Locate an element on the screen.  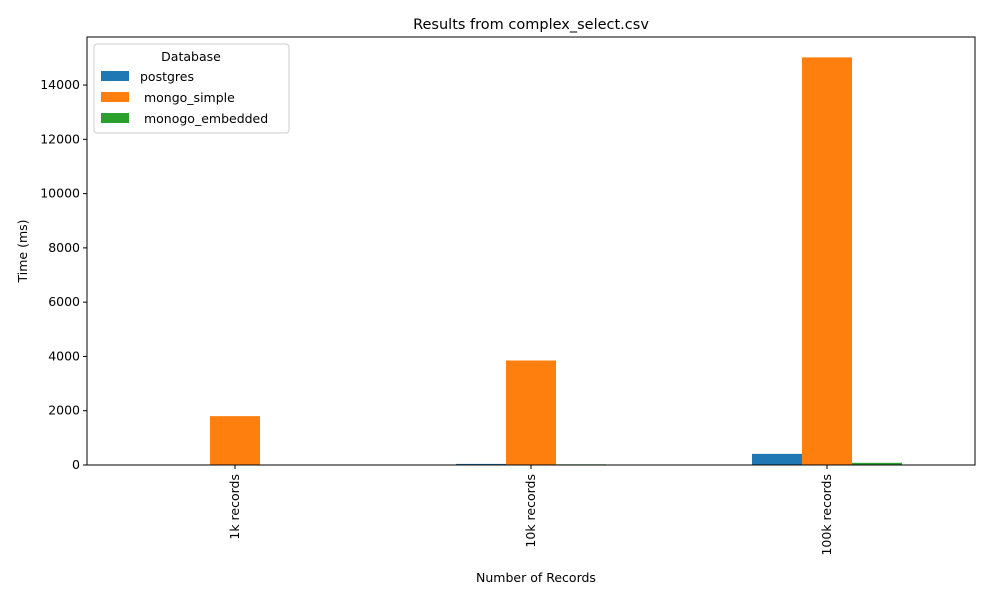
y-axis-label: Time (ms) is located at coordinates (22, 251).